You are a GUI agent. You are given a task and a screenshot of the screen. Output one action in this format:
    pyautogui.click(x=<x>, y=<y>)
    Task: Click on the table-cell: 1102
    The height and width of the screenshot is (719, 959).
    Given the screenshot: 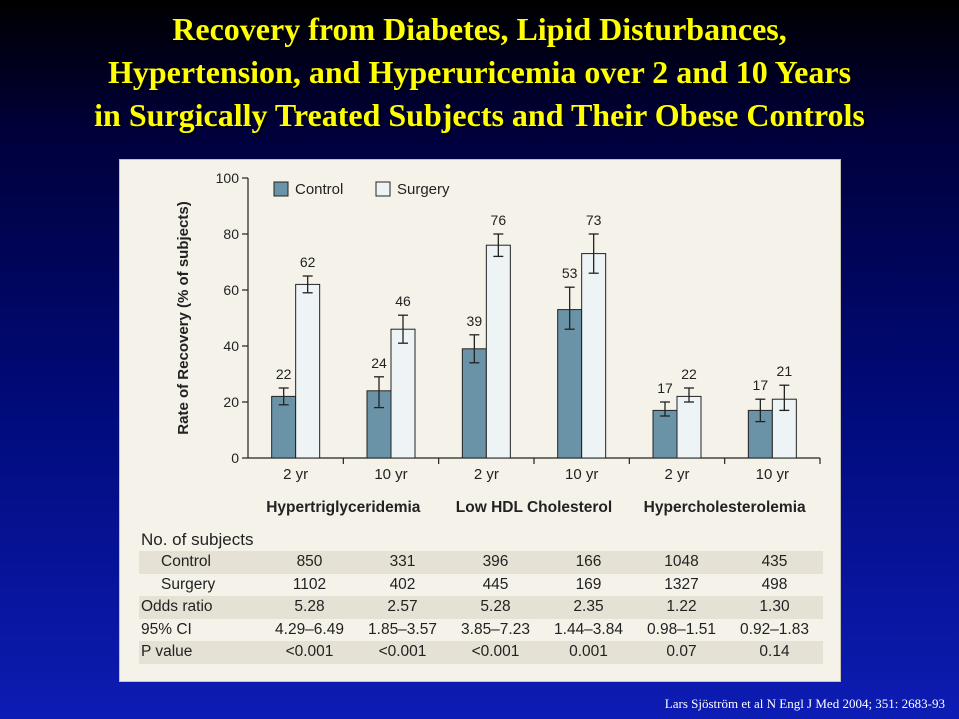 What is the action you would take?
    pyautogui.click(x=309, y=584)
    